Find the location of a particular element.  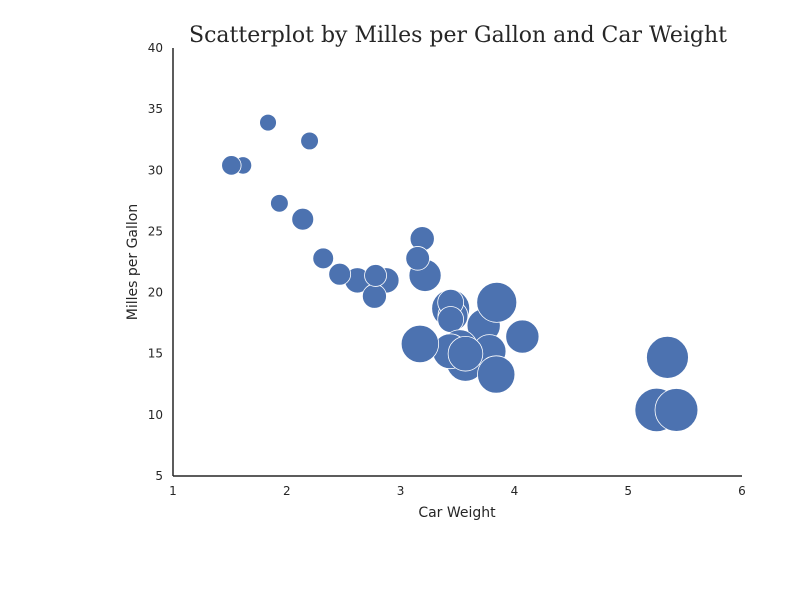

x-tick-label: 1 is located at coordinates (173, 491).